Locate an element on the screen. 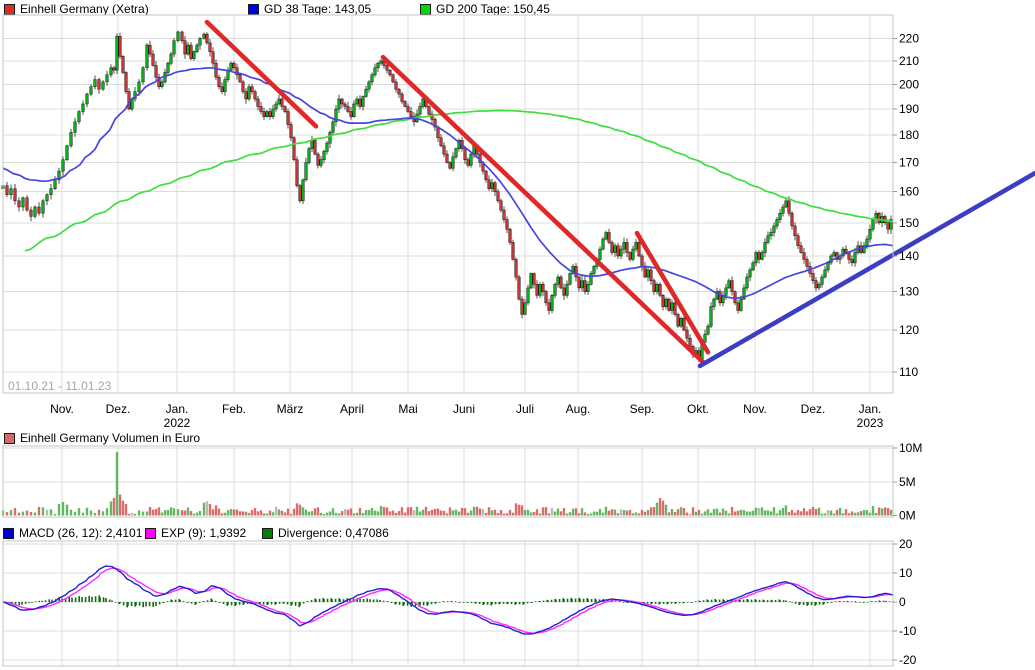  svg-text: April is located at coordinates (352, 409).